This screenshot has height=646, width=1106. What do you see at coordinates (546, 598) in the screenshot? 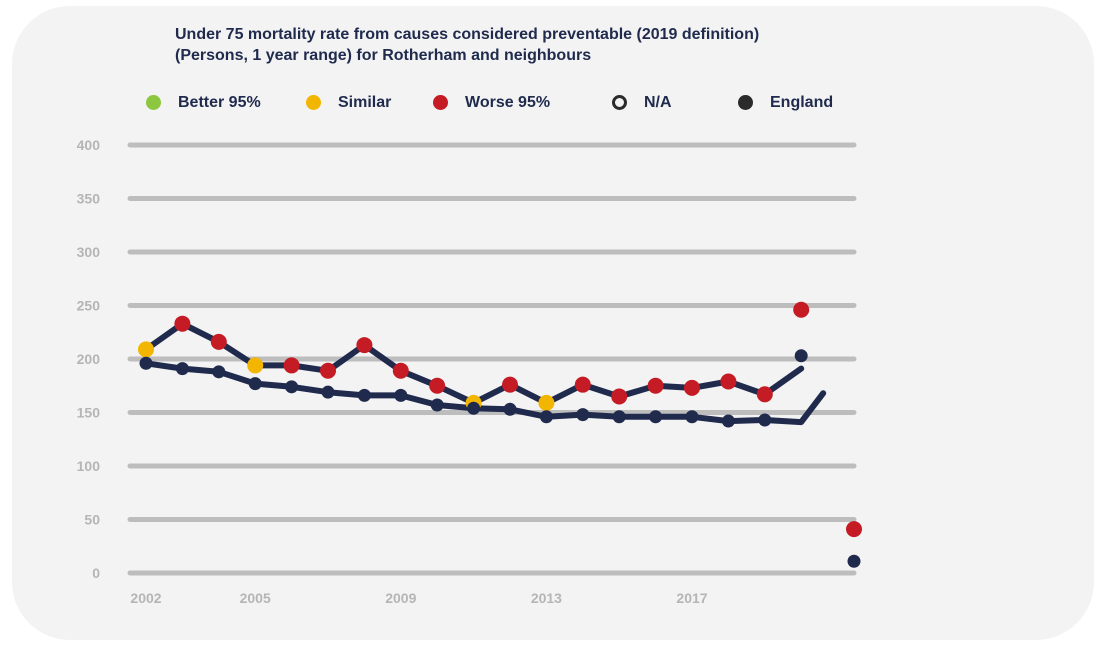
I see `x-tick-label: 2013` at bounding box center [546, 598].